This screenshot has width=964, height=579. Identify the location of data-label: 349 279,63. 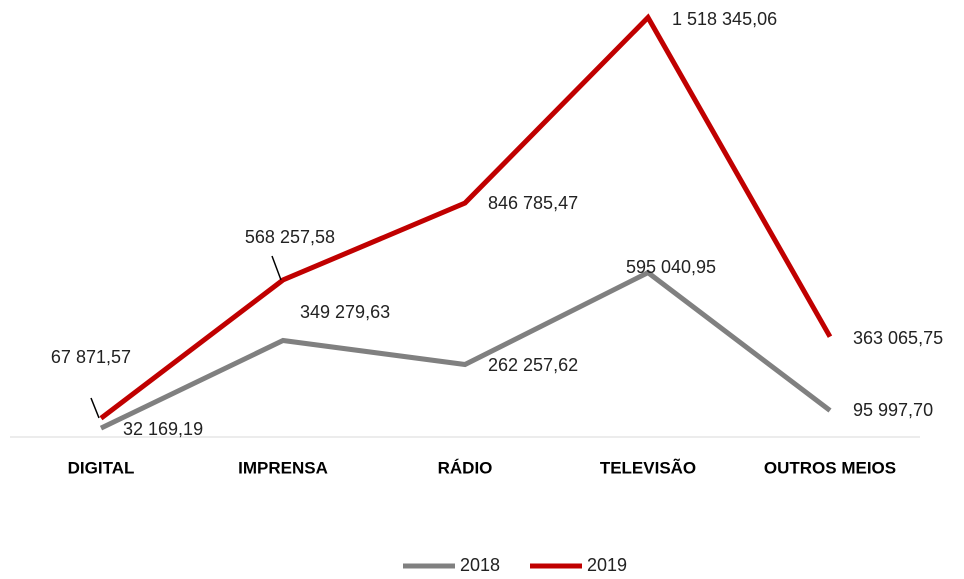
(345, 312).